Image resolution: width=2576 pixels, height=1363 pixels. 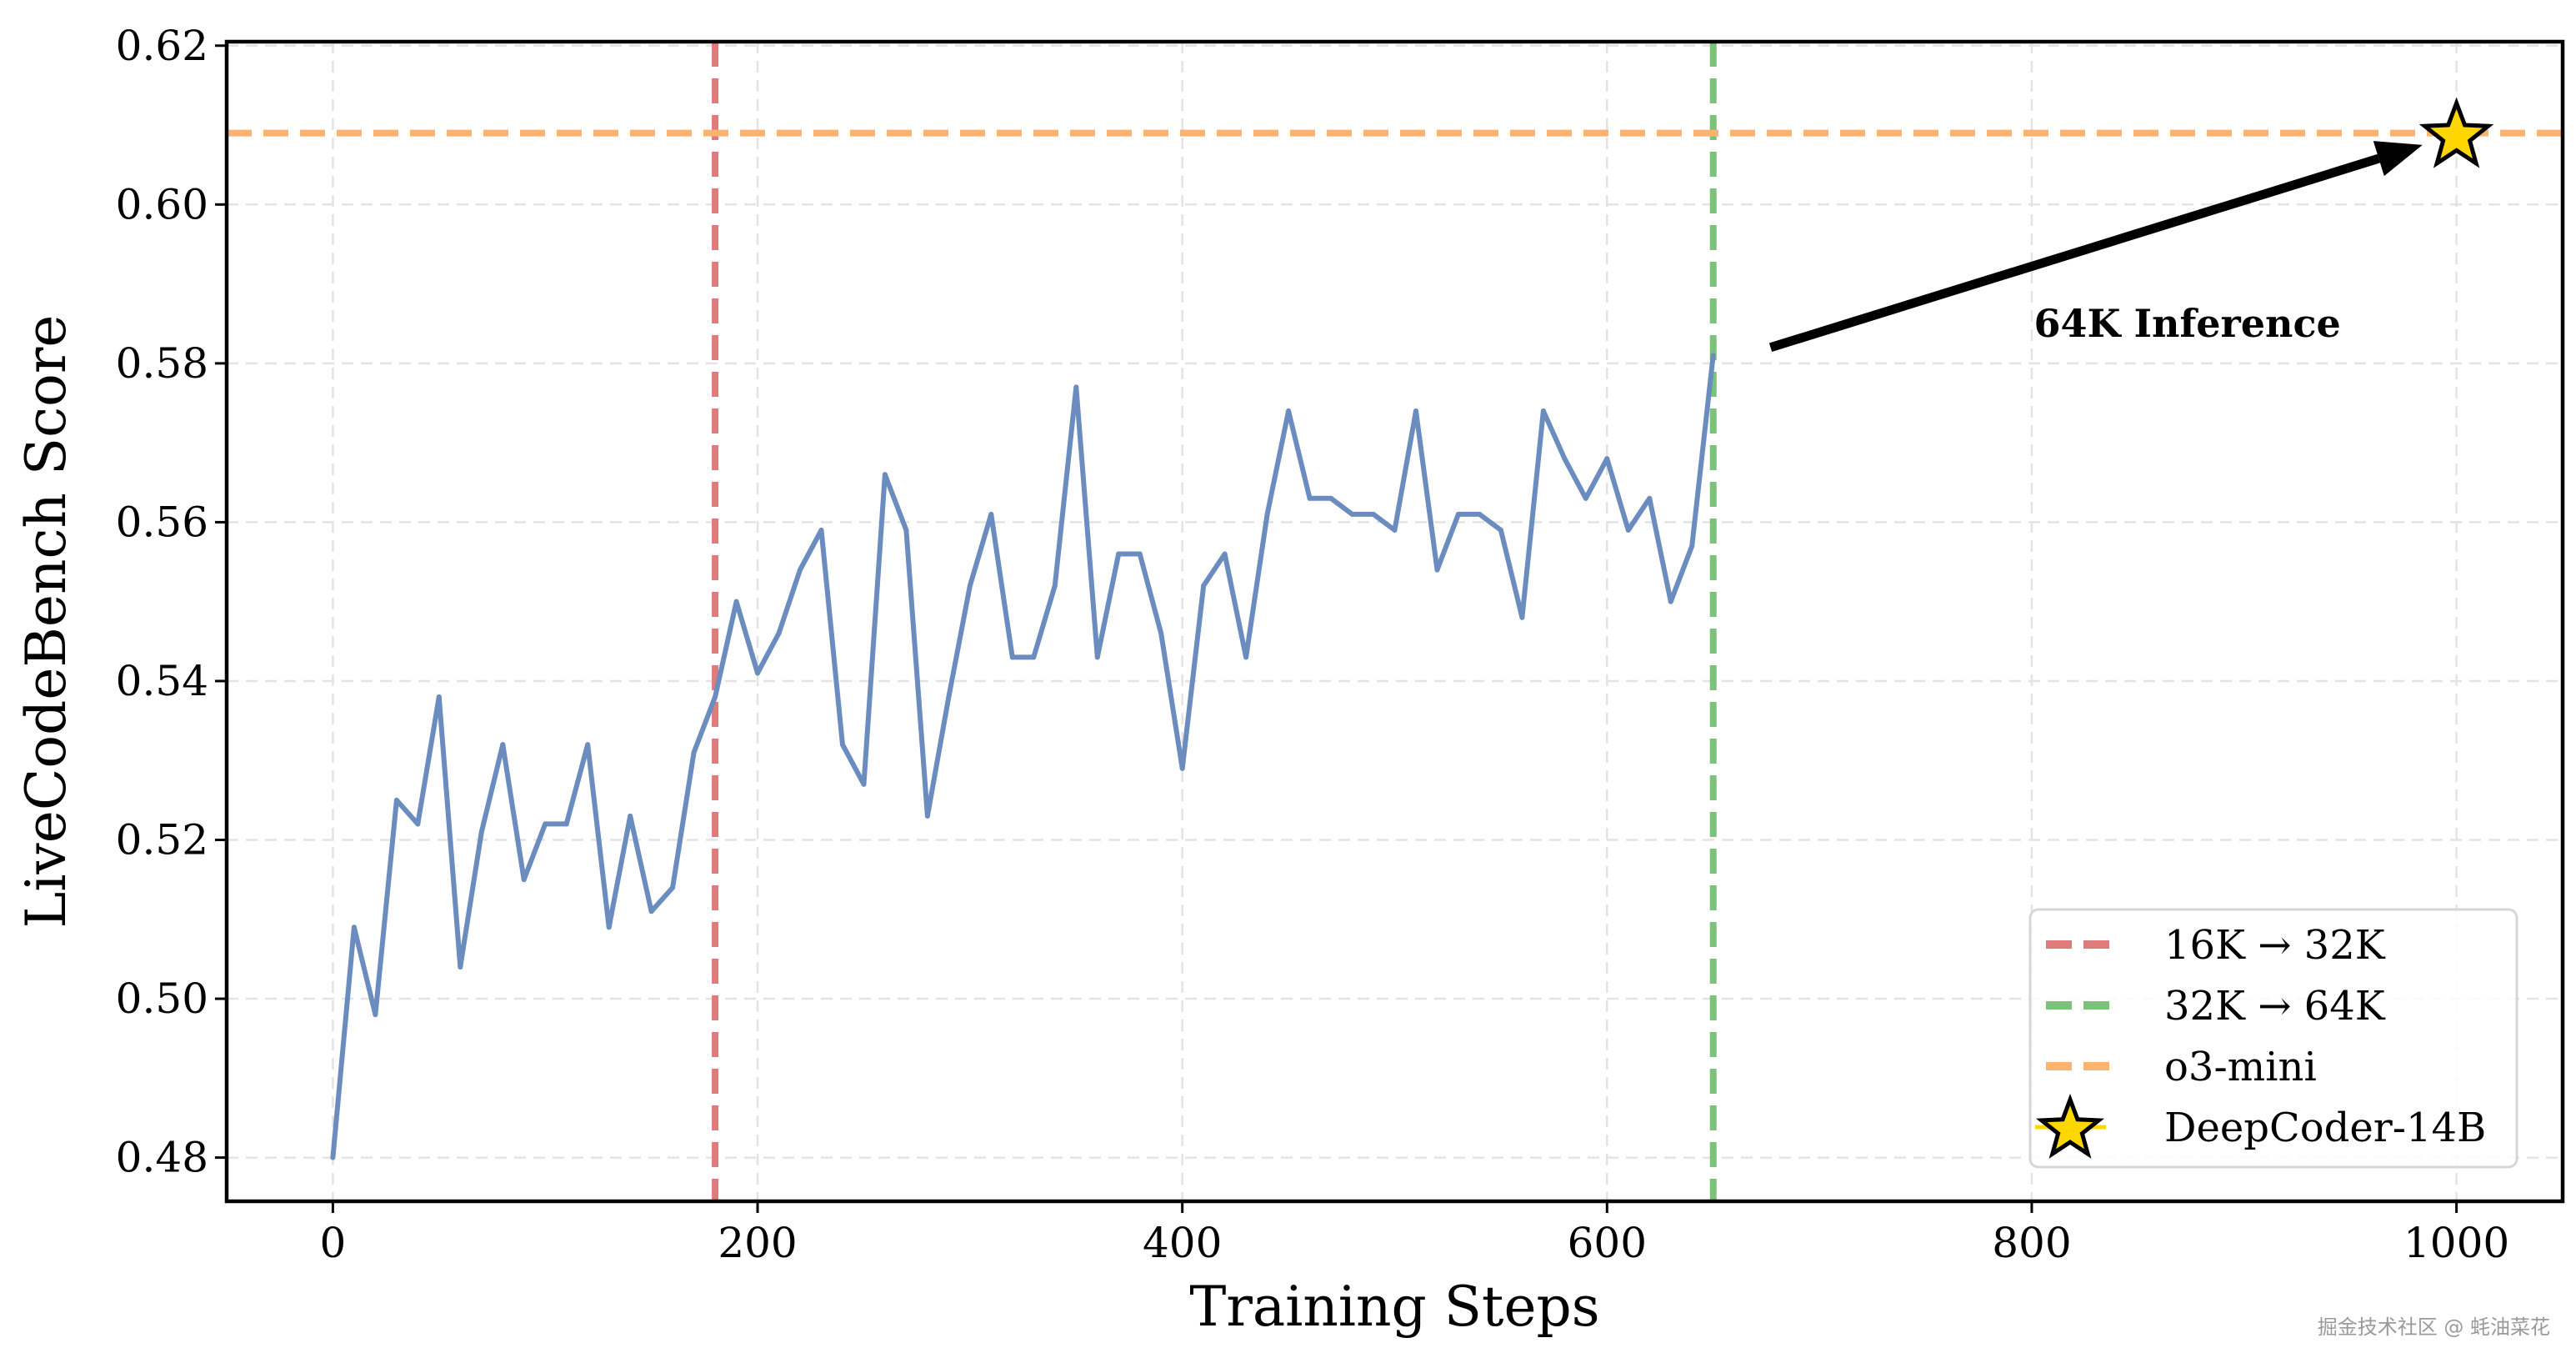 What do you see at coordinates (46, 622) in the screenshot?
I see `y-axis-label: LiveCodeBench Score` at bounding box center [46, 622].